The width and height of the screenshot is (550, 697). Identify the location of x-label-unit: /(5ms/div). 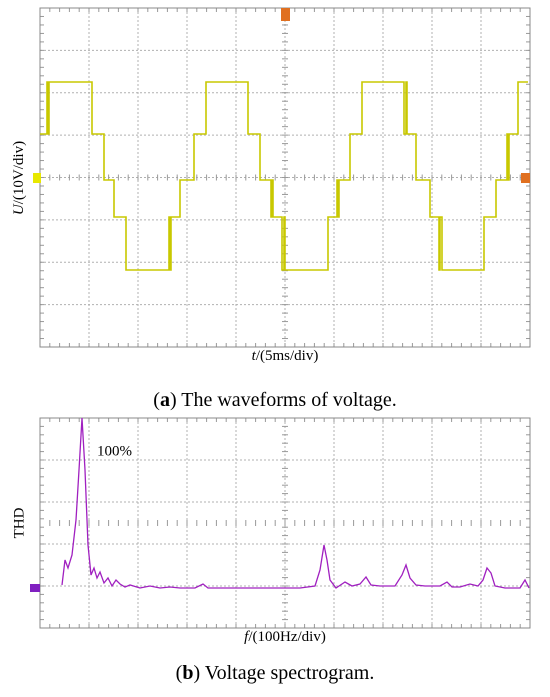
(287, 356).